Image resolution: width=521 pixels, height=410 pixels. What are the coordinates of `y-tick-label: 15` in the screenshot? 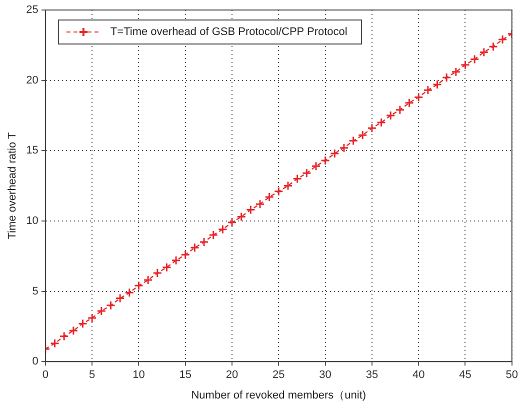 It's located at (32, 150).